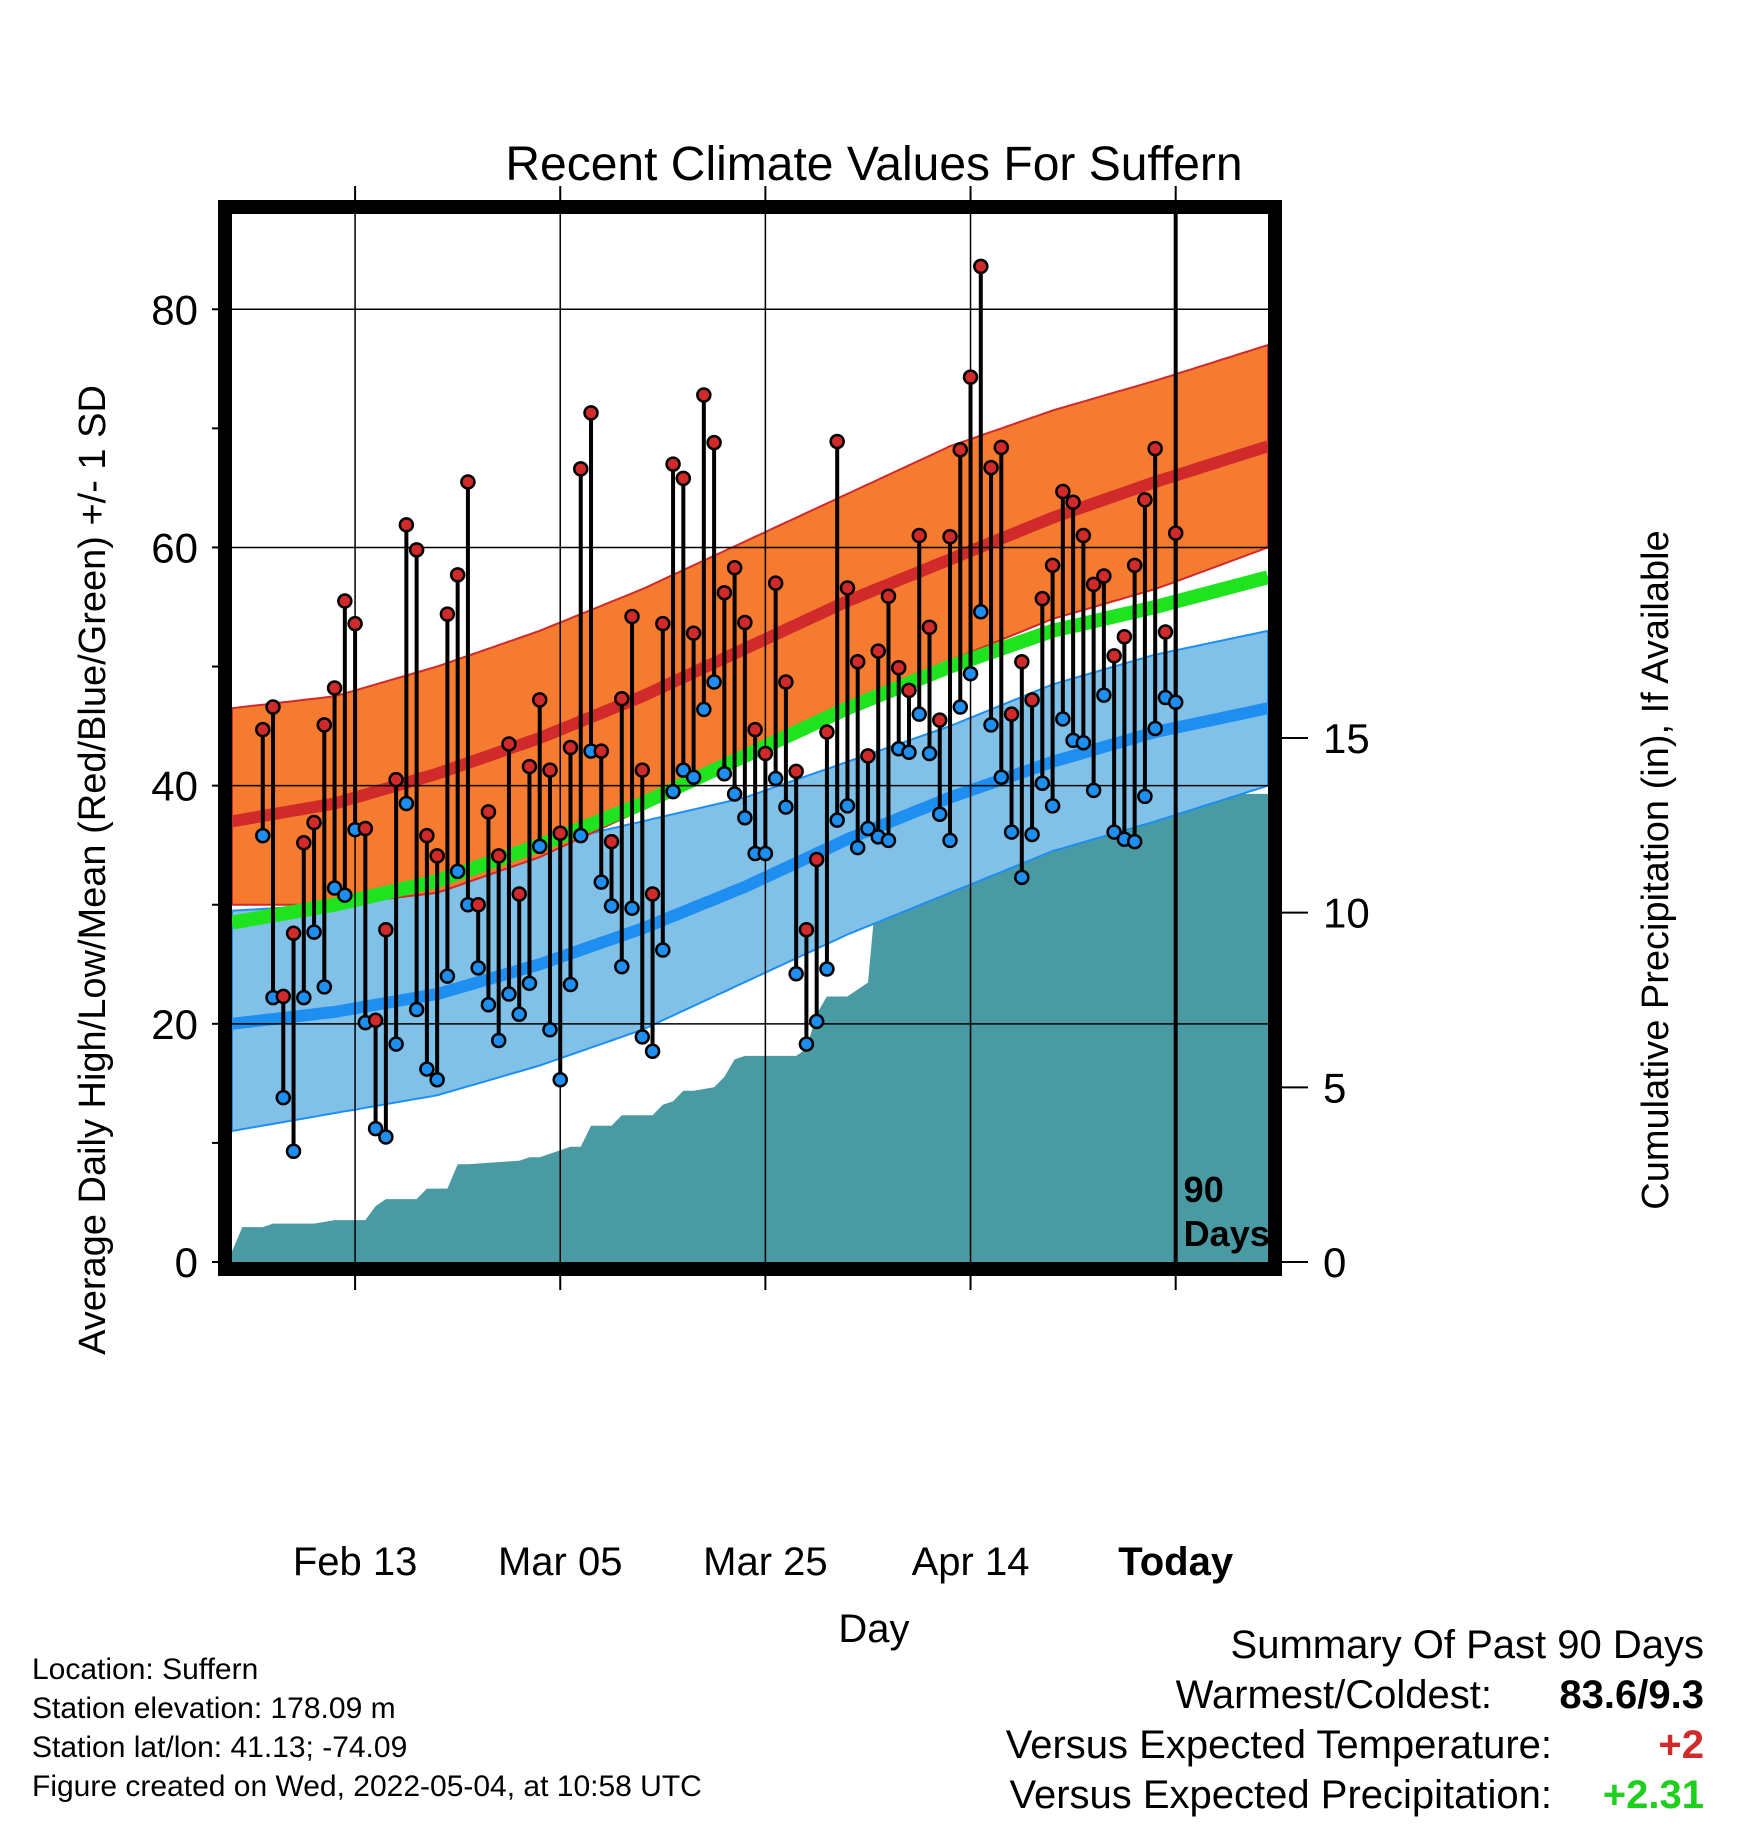 Image resolution: width=1748 pixels, height=1828 pixels. What do you see at coordinates (971, 1562) in the screenshot?
I see `x-tick-label: Apr 14` at bounding box center [971, 1562].